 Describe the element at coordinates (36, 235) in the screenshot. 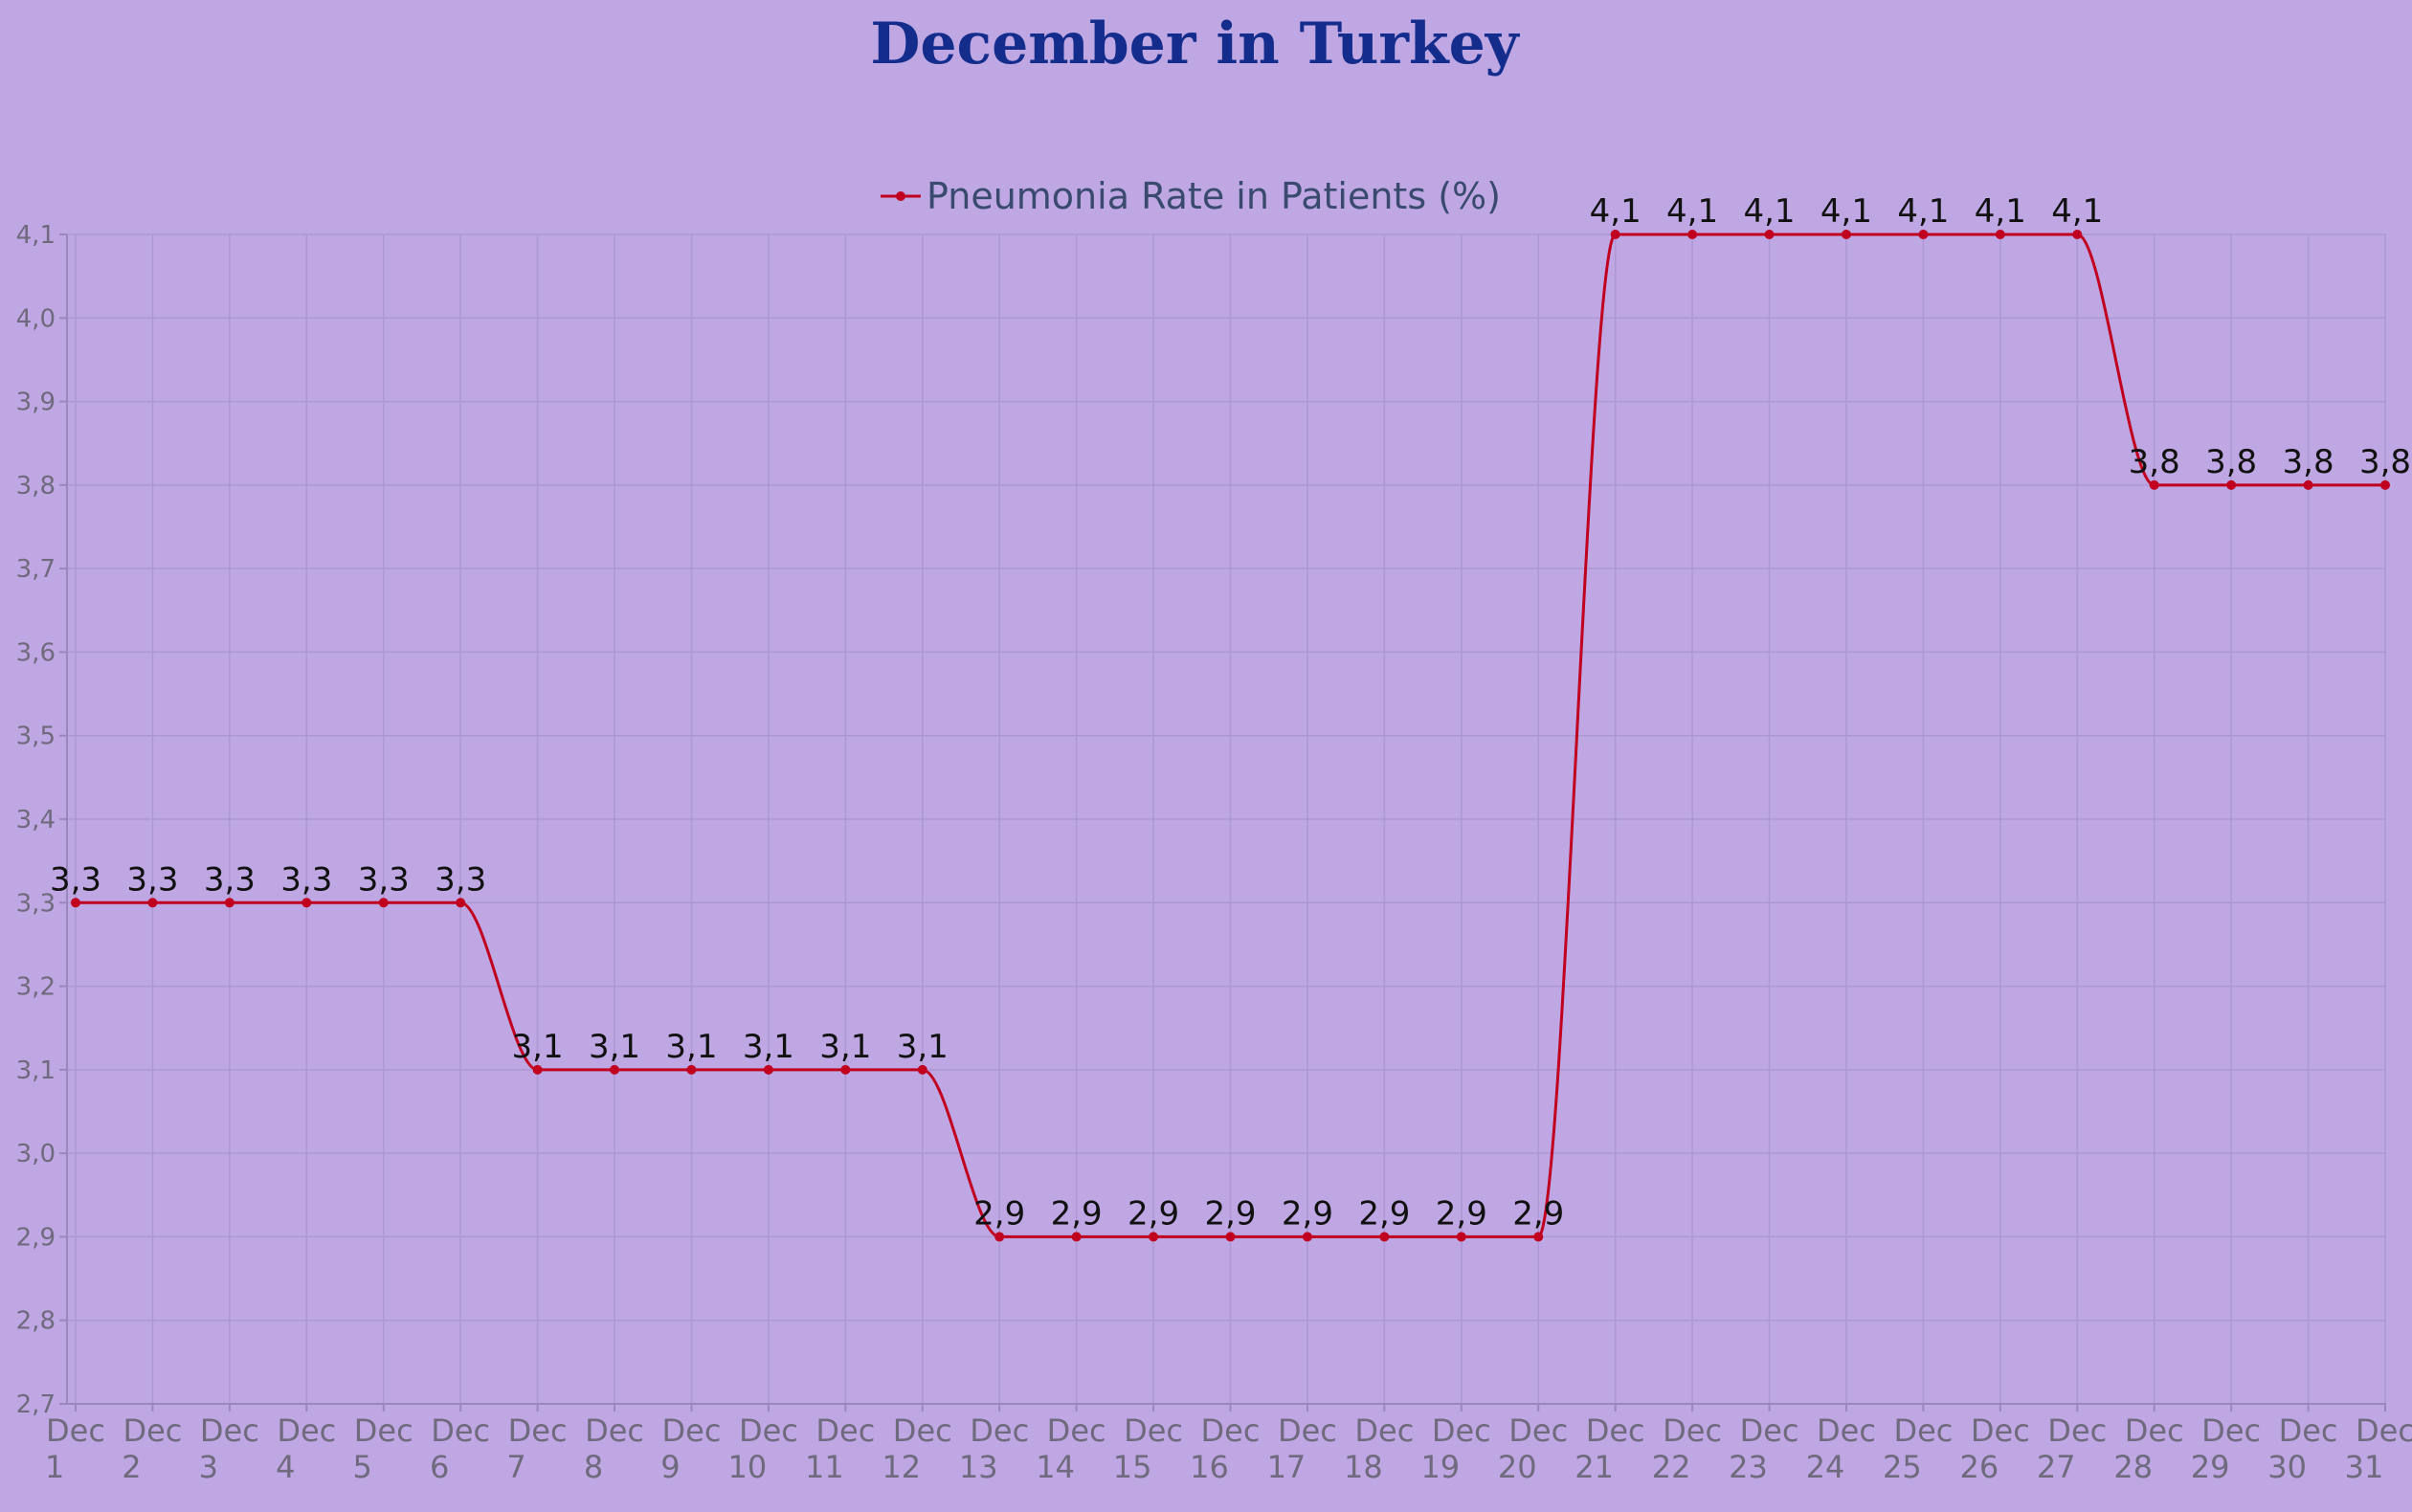

I see `y-tick-label: 4,1` at that location.